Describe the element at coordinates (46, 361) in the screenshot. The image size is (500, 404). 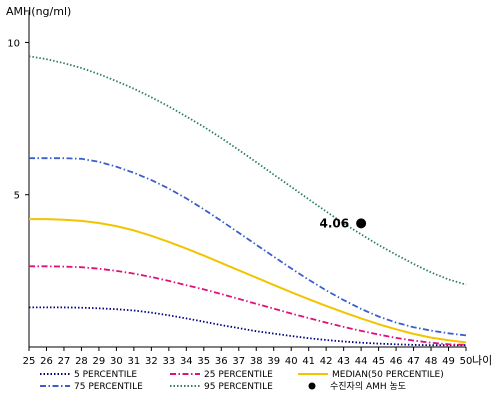
I see `x-tick-label: 26` at that location.